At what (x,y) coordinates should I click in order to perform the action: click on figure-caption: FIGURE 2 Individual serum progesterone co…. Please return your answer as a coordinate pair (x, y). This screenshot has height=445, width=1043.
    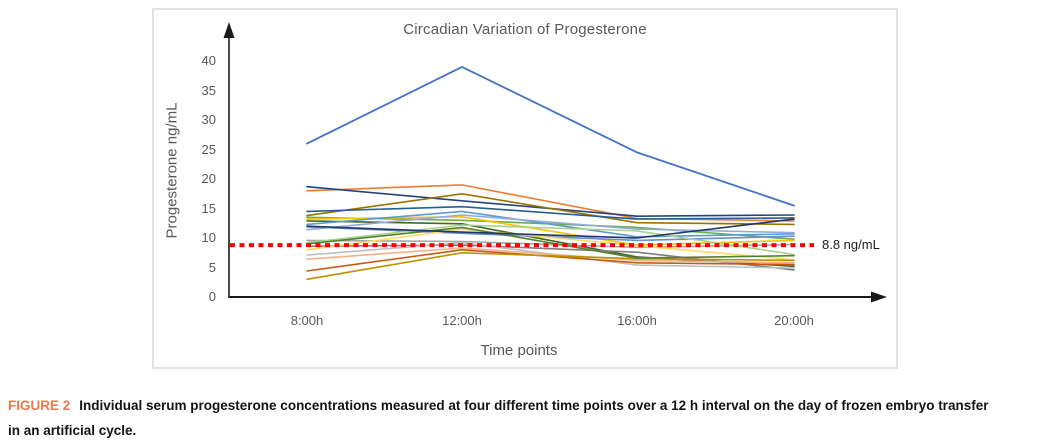
    Looking at the image, I should click on (505, 418).